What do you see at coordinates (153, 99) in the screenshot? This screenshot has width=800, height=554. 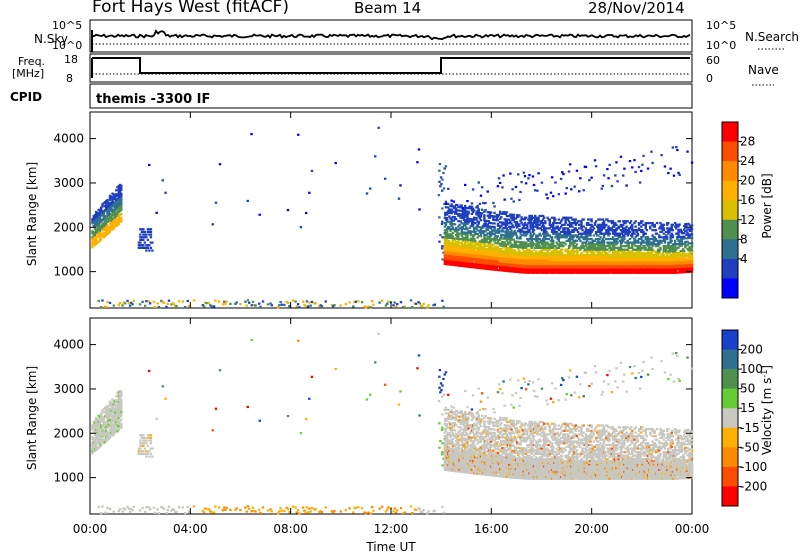 I see `cpid-value: themis -3300 IF` at bounding box center [153, 99].